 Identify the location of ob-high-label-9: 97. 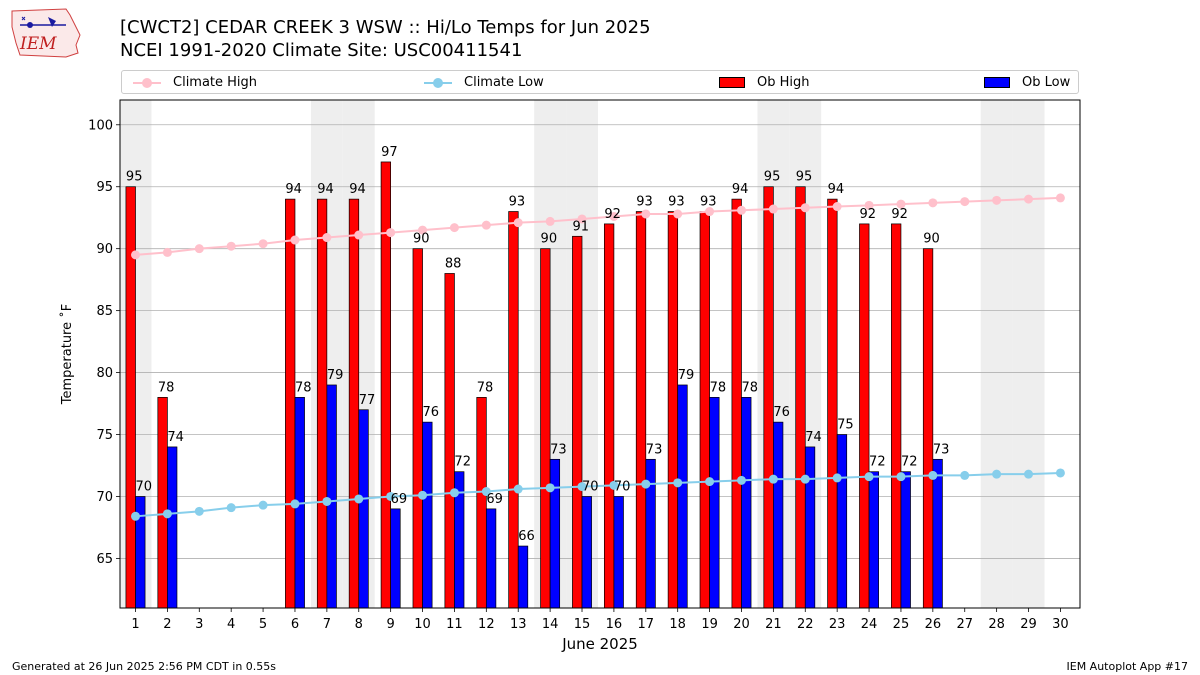
(389, 152).